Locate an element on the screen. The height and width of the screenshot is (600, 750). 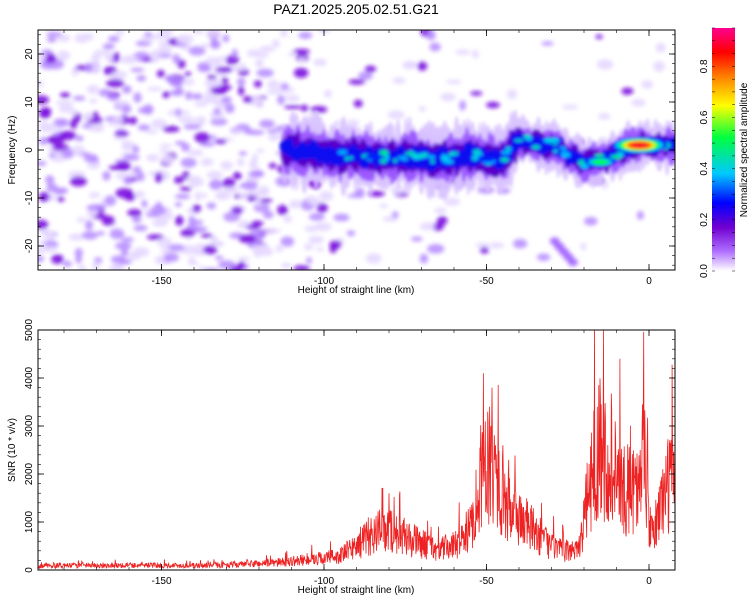
x-tick-label: -100 is located at coordinates (324, 581).